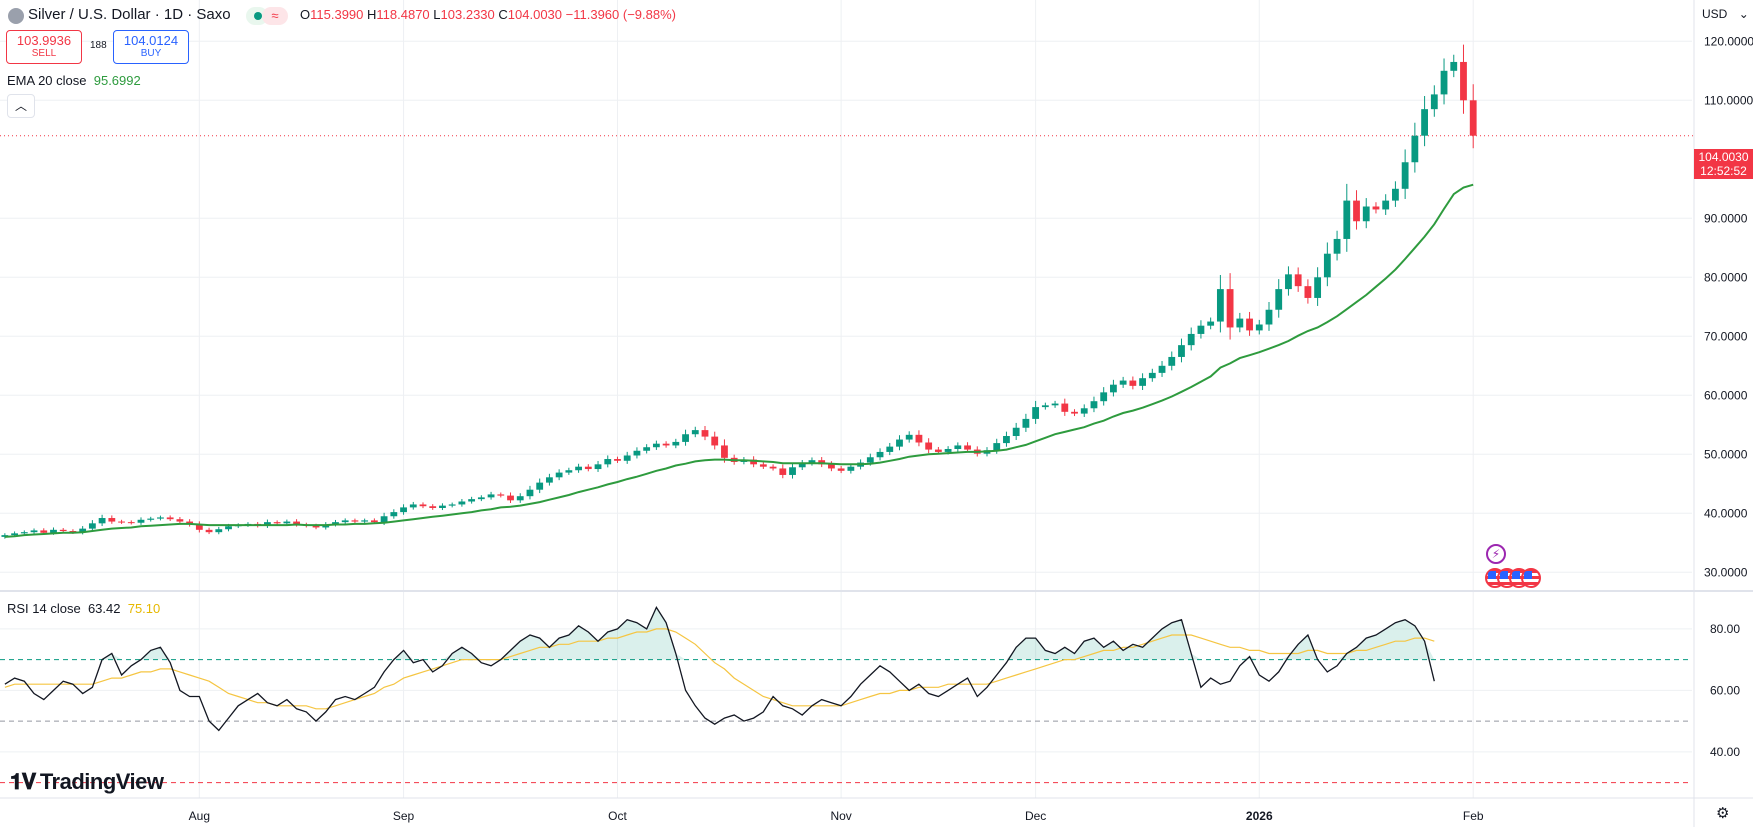 The height and width of the screenshot is (827, 1753). I want to click on sell-button: 103.9936 SELL, so click(44, 47).